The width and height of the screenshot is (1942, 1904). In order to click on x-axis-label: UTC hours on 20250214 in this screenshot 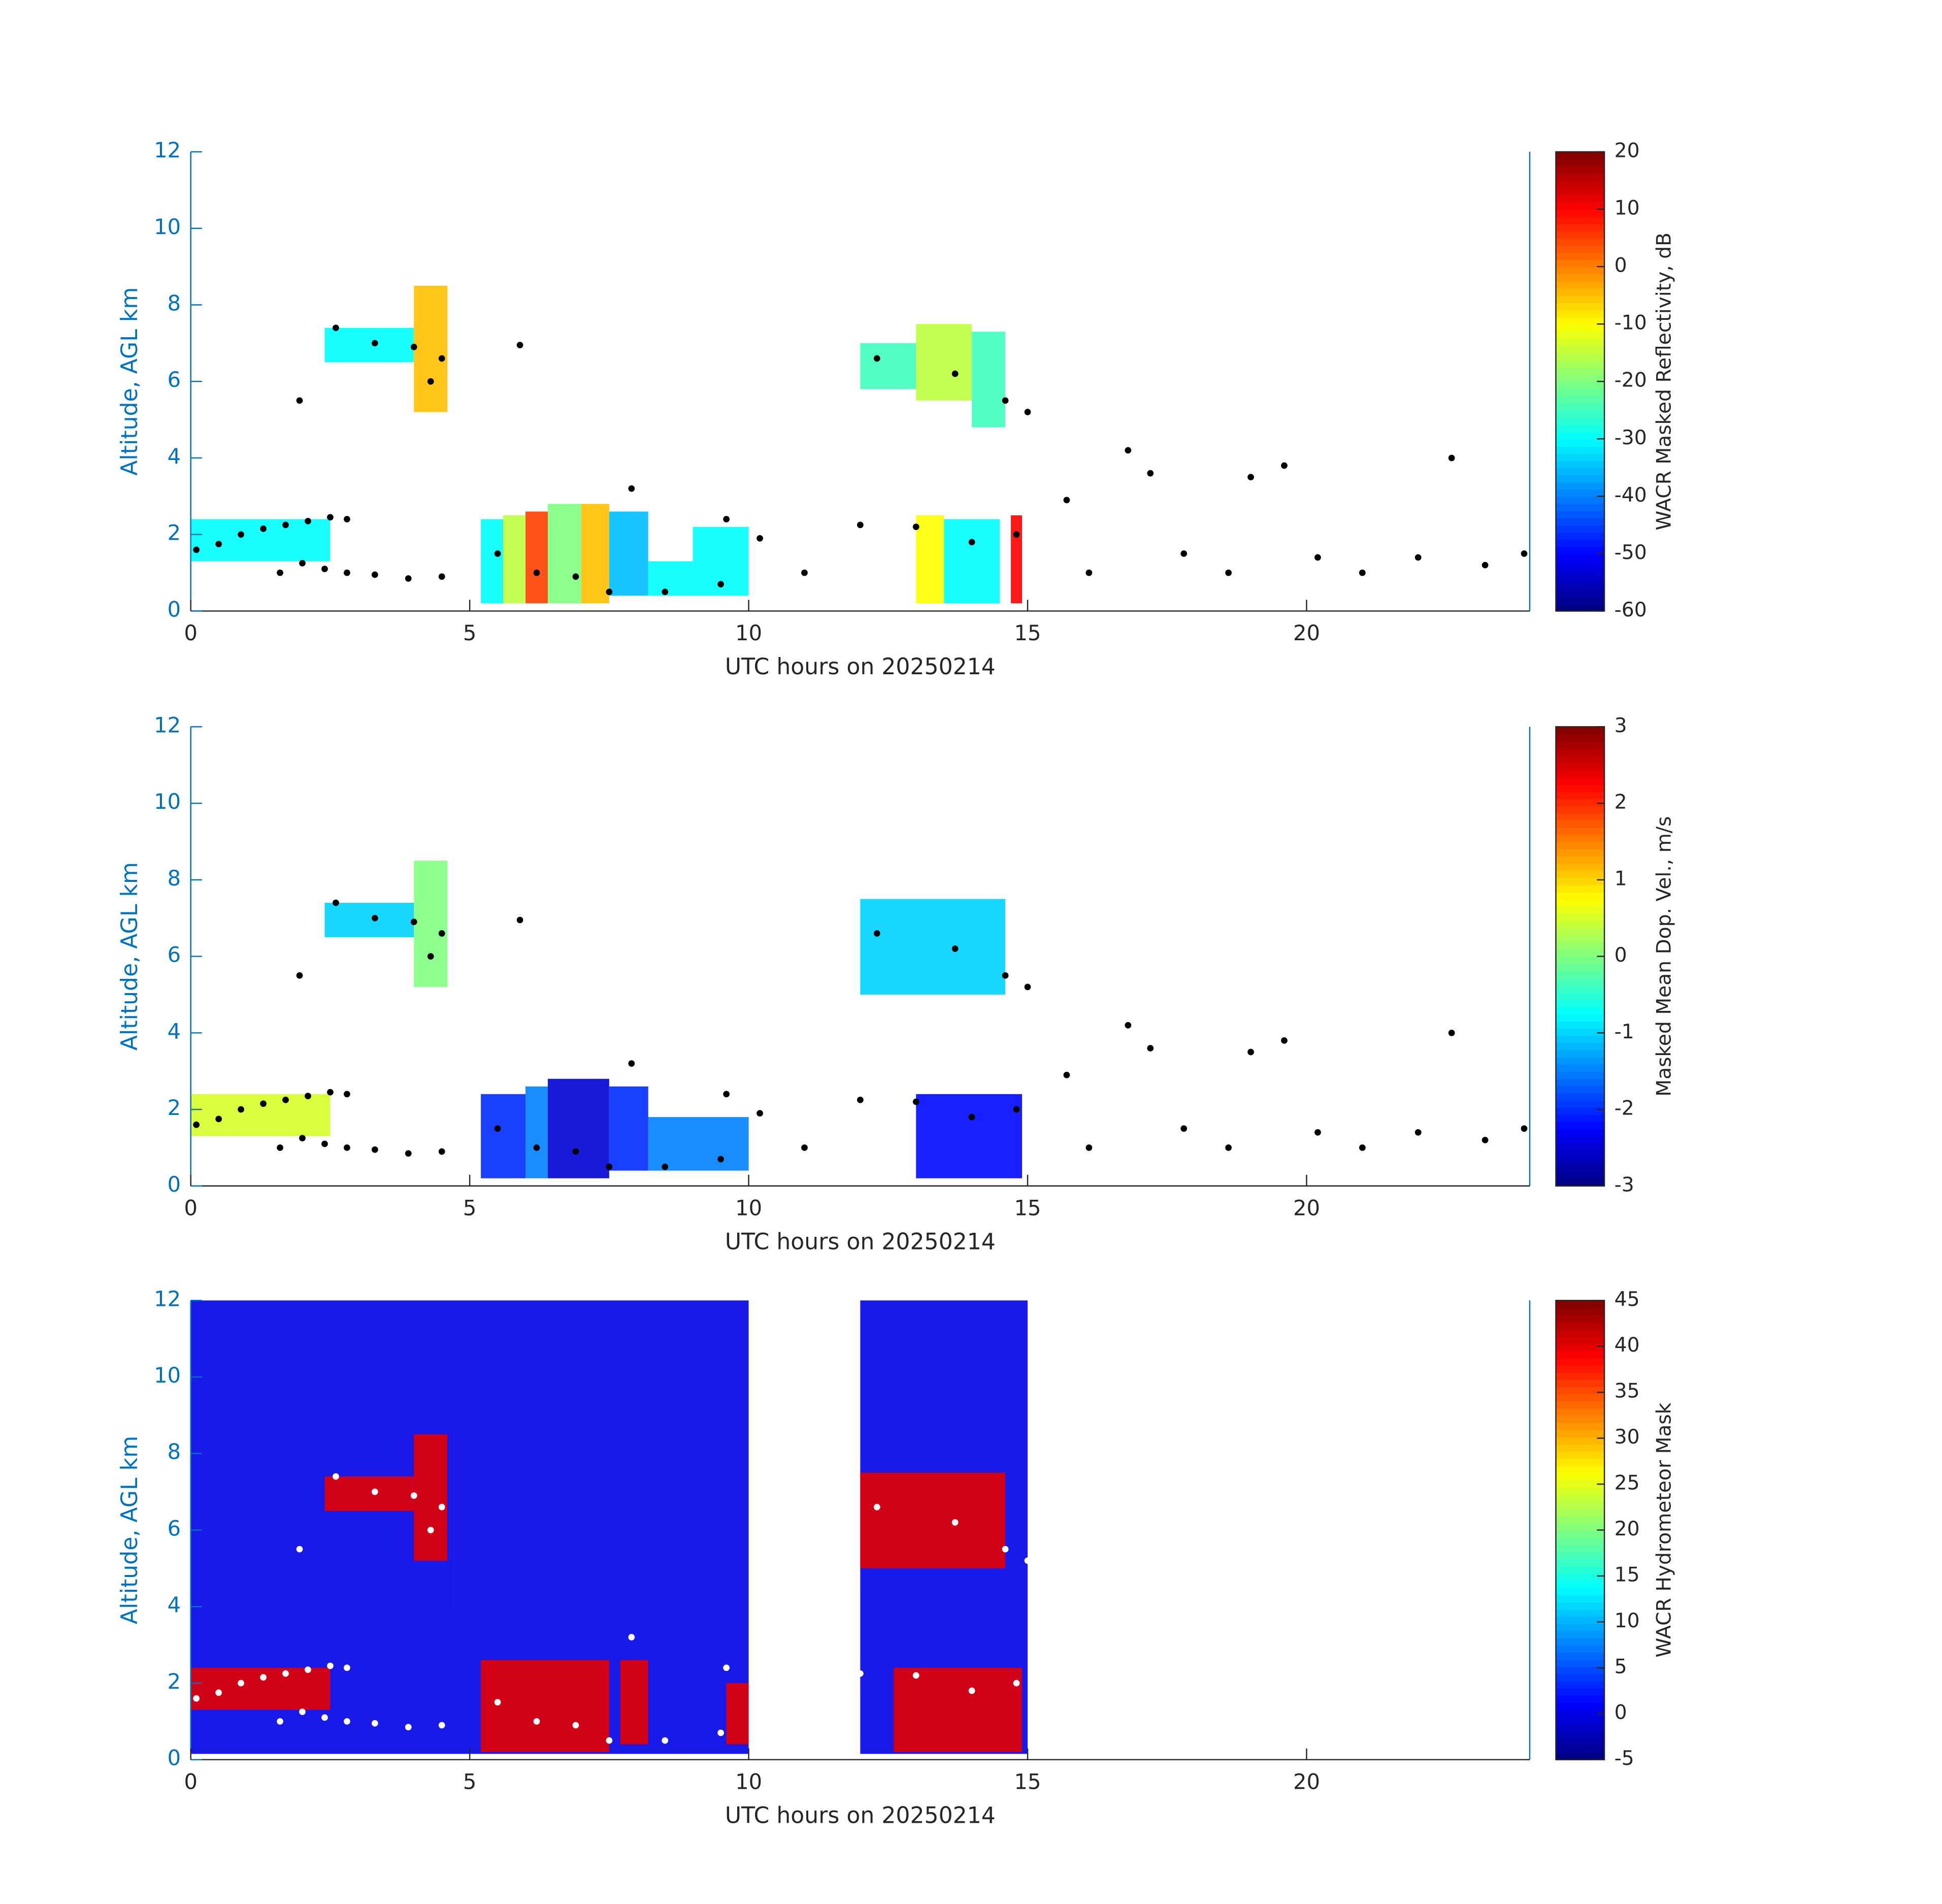, I will do `click(860, 667)`.